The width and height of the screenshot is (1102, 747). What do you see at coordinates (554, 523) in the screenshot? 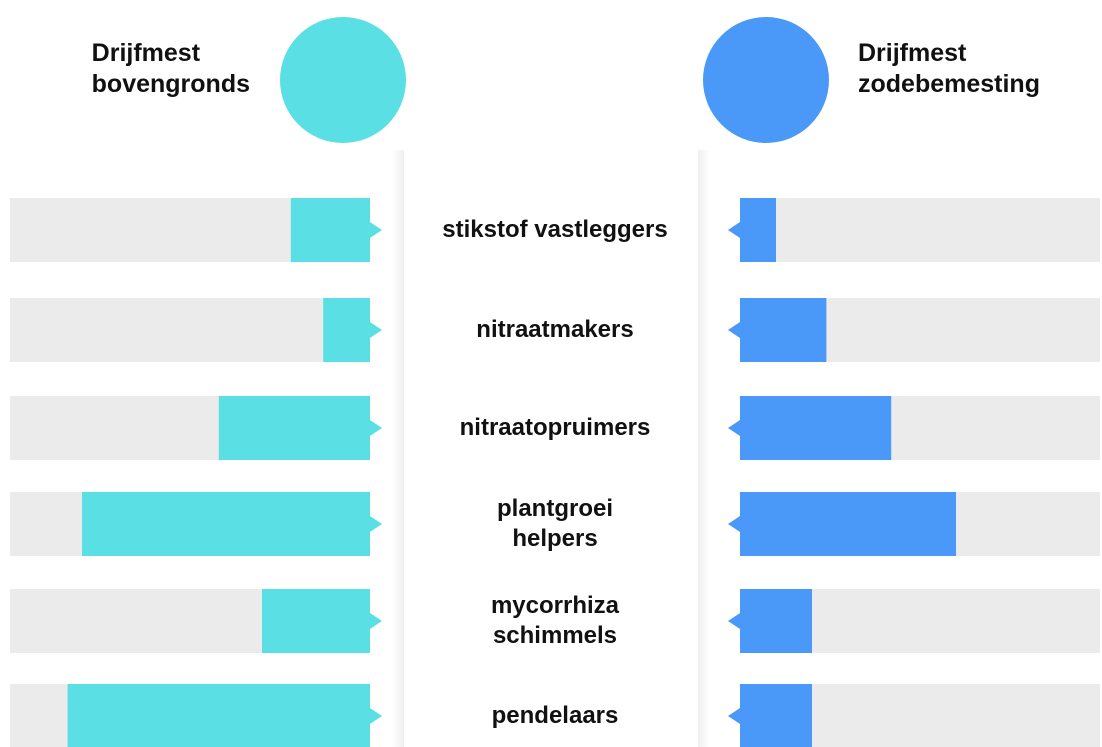
I see `category-label: plantgroei helpers` at bounding box center [554, 523].